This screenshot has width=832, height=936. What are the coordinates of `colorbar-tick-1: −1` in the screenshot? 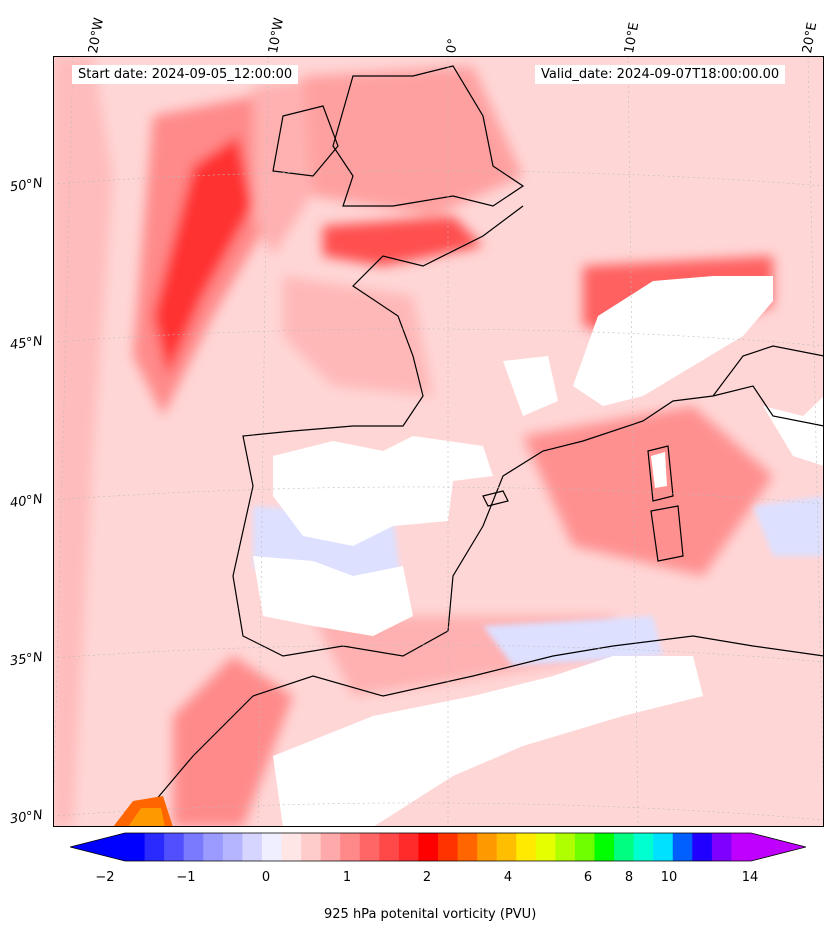 It's located at (186, 877).